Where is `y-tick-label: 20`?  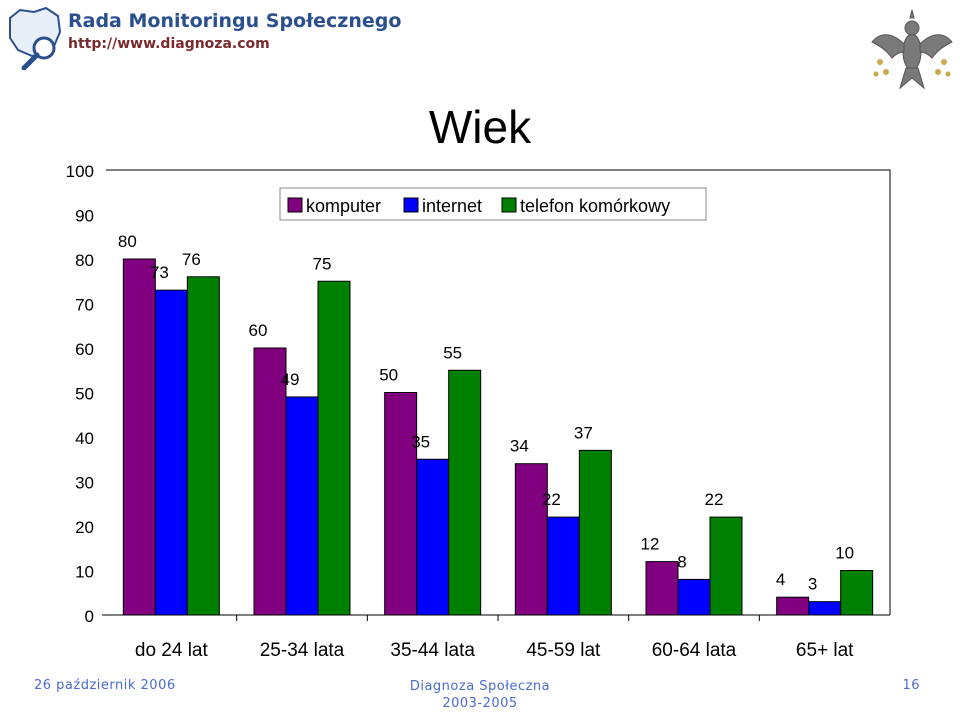 y-tick-label: 20 is located at coordinates (84, 527).